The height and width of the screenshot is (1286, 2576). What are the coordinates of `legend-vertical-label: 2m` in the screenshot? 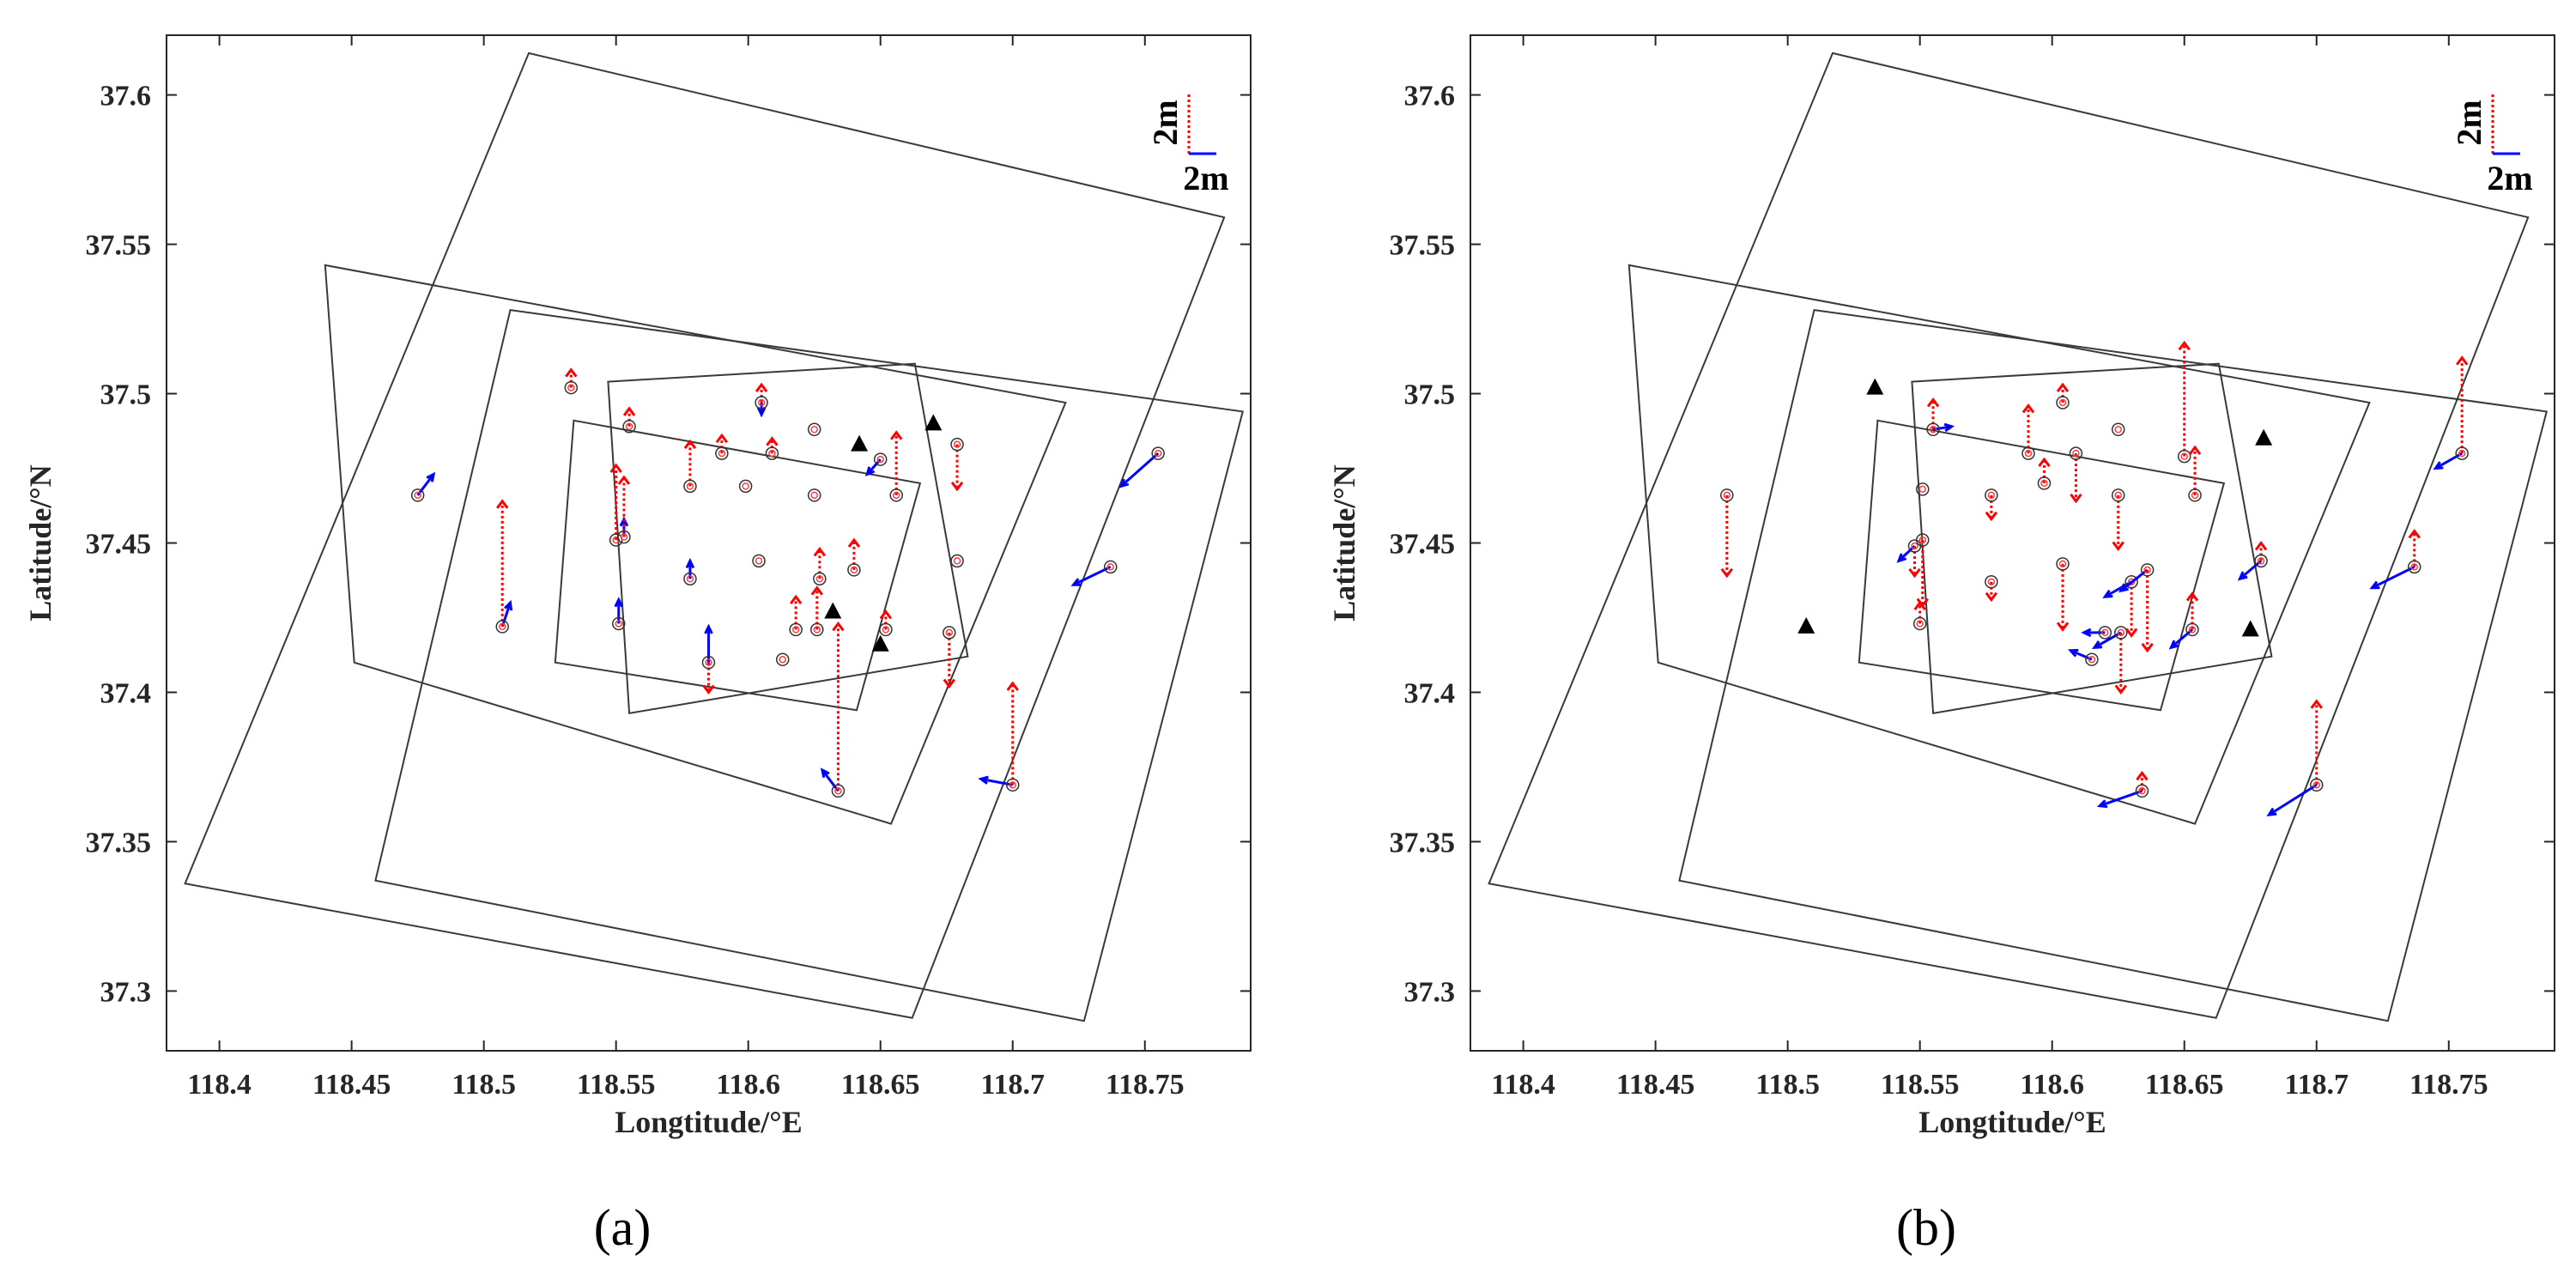 It's located at (1165, 122).